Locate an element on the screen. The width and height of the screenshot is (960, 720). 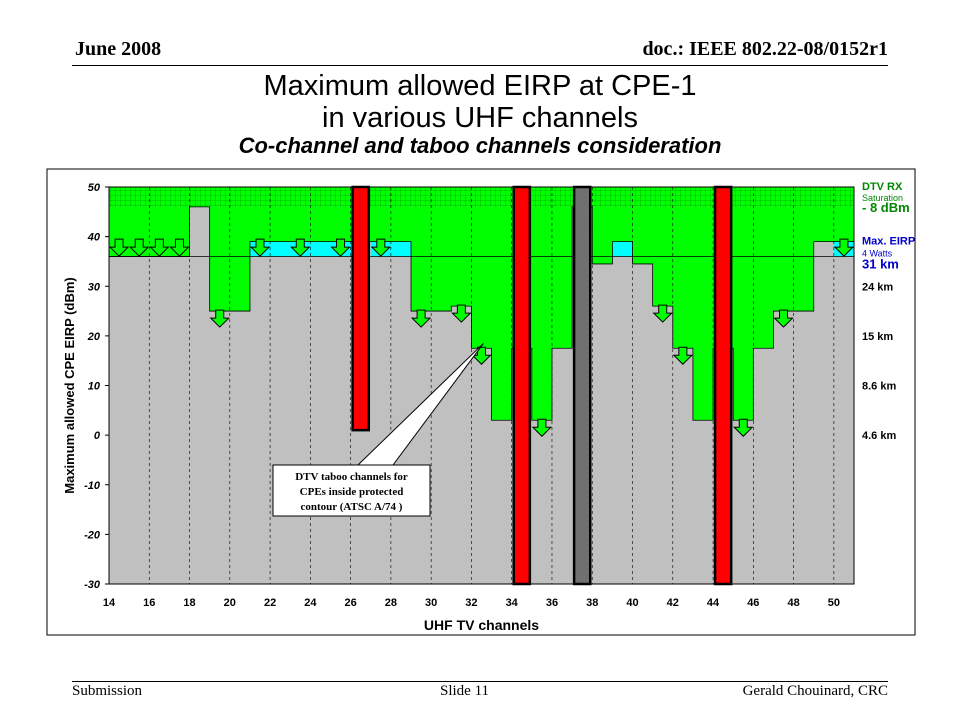
slide-title-line2: in various UHF channels is located at coordinates (480, 118).